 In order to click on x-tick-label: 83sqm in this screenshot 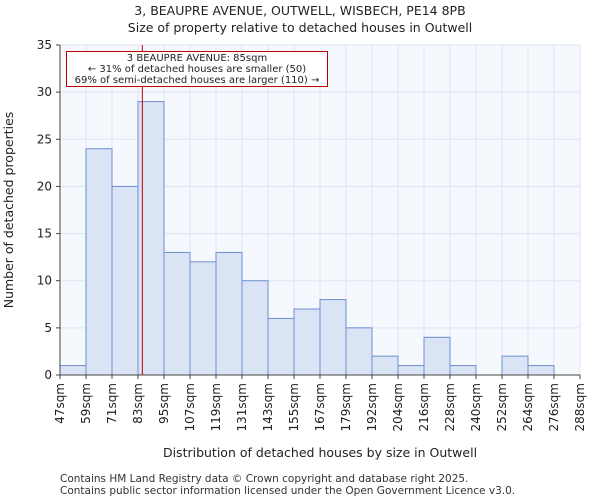, I will do `click(138, 403)`.